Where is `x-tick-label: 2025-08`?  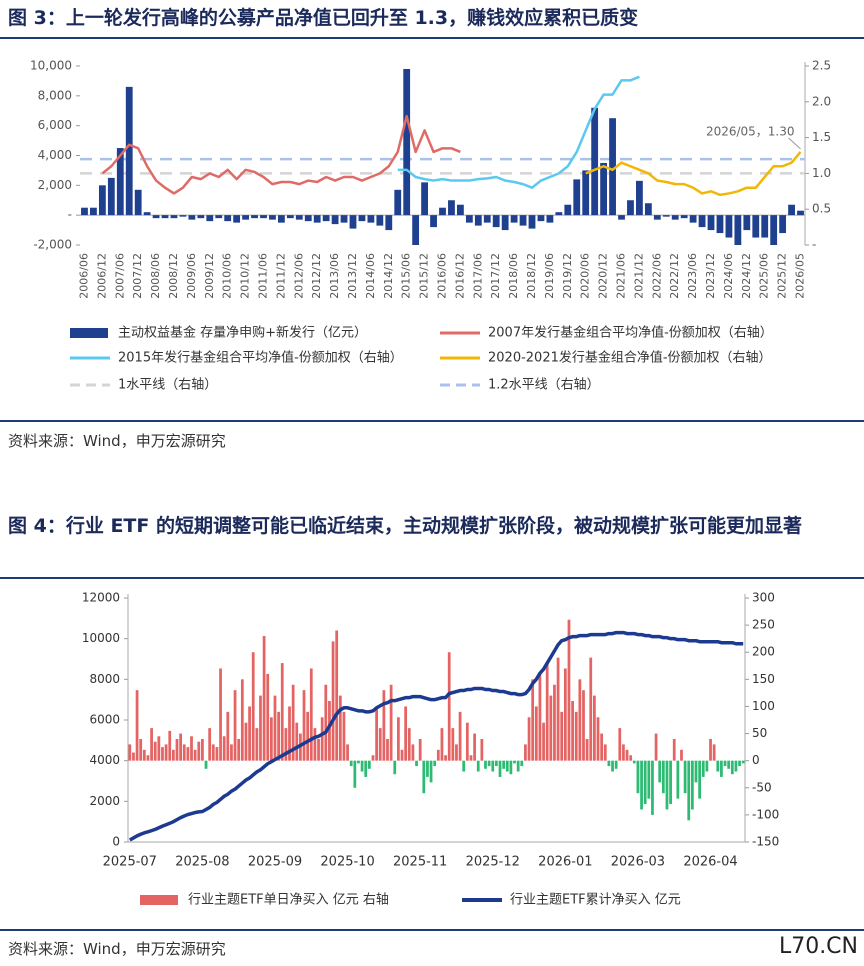
x-tick-label: 2025-08 is located at coordinates (202, 862).